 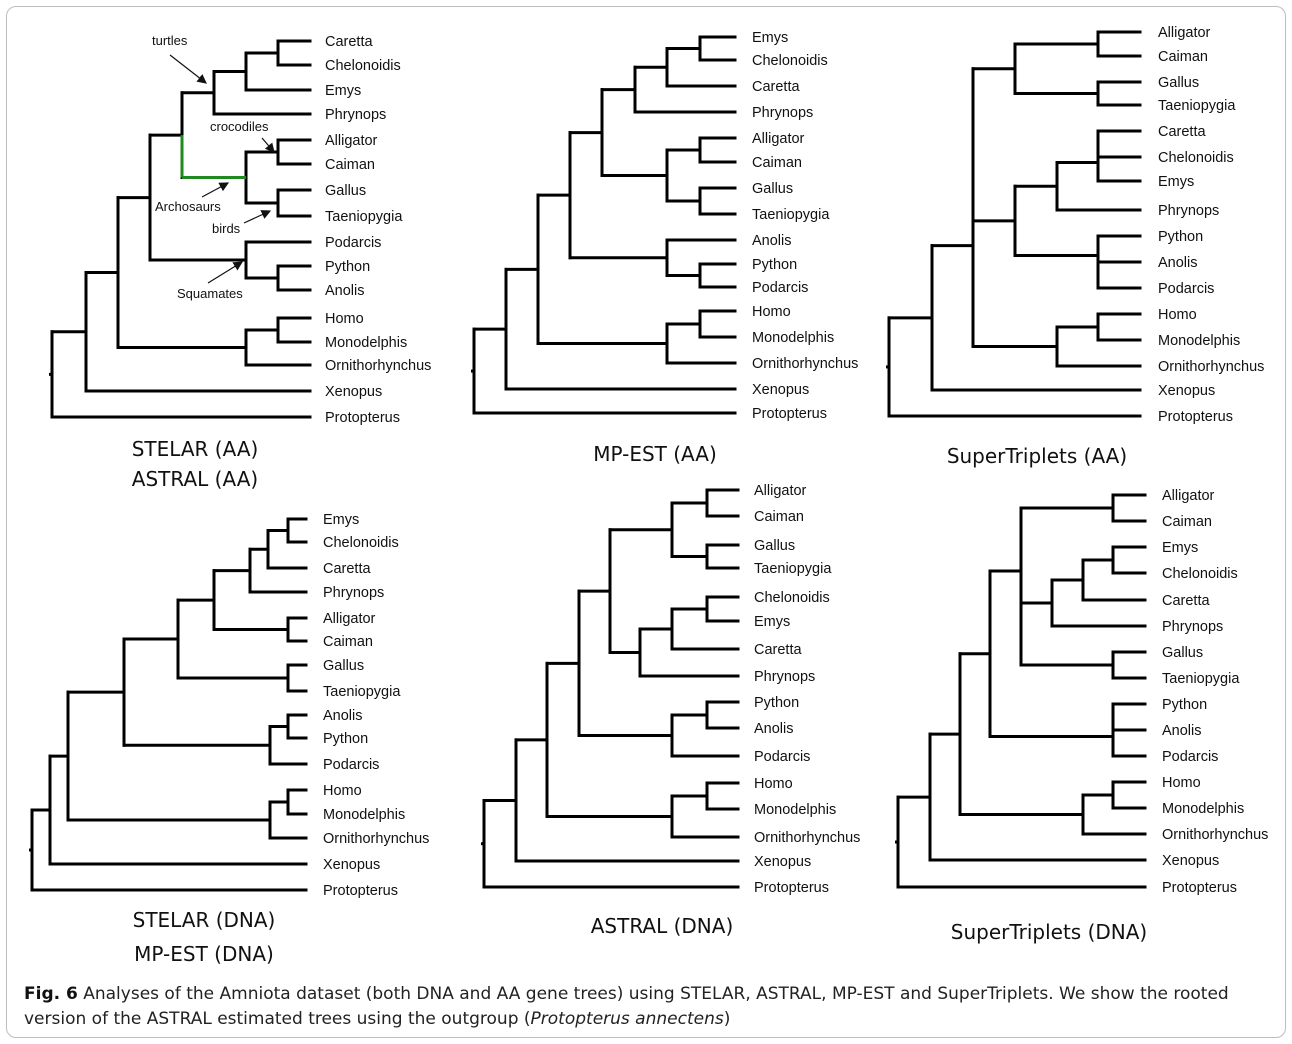 I want to click on caption-end: ), so click(x=727, y=1019).